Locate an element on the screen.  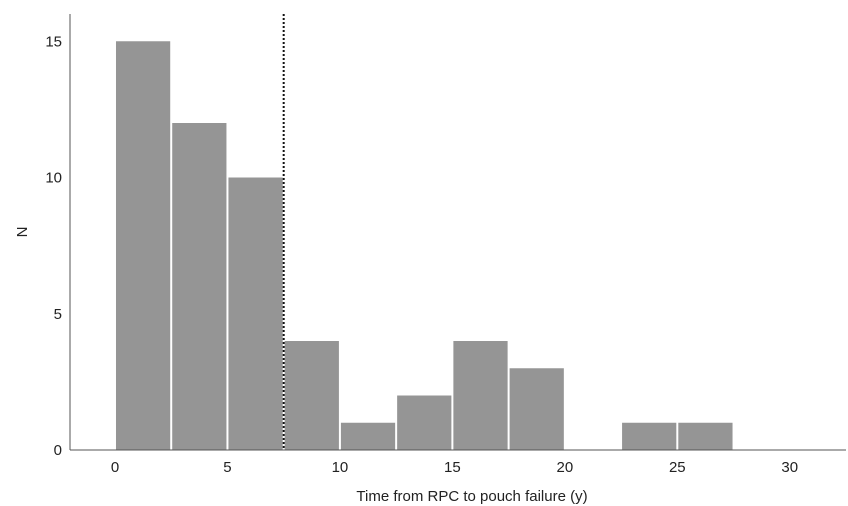
x-tick-label: 5 is located at coordinates (227, 467).